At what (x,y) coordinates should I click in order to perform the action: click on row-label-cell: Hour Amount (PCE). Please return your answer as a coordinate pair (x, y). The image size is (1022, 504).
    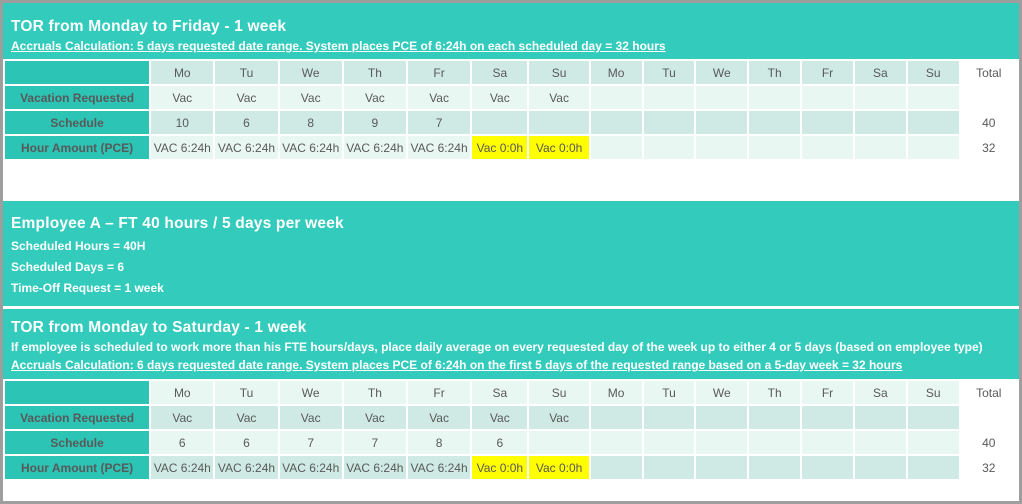
    Looking at the image, I should click on (77, 467).